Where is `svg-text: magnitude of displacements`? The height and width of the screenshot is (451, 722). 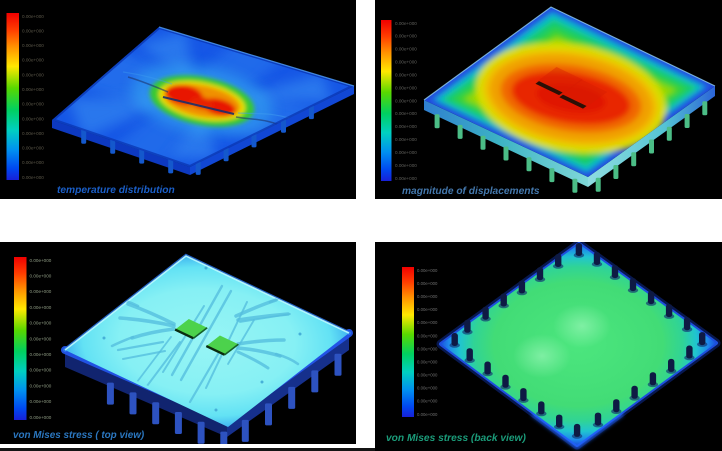
svg-text: magnitude of displacements is located at coordinates (471, 191).